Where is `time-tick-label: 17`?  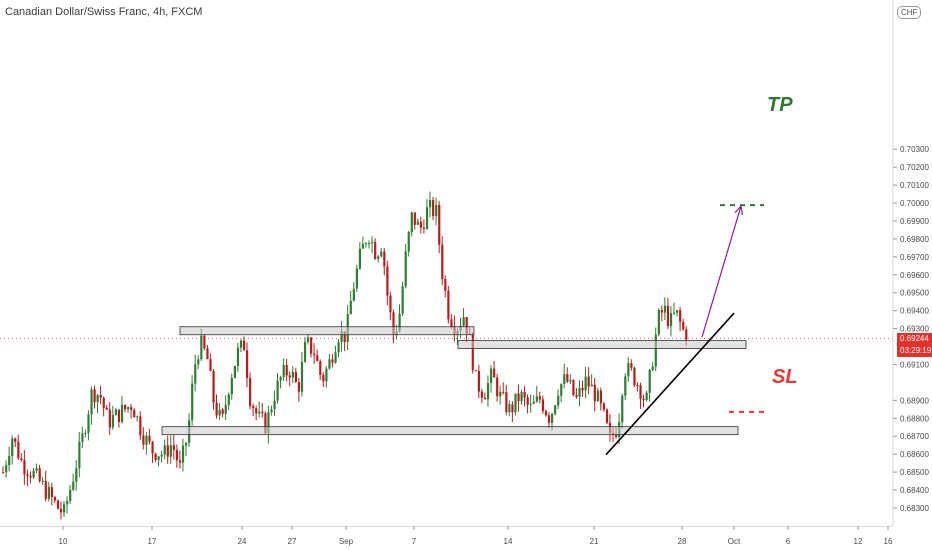
time-tick-label: 17 is located at coordinates (152, 541).